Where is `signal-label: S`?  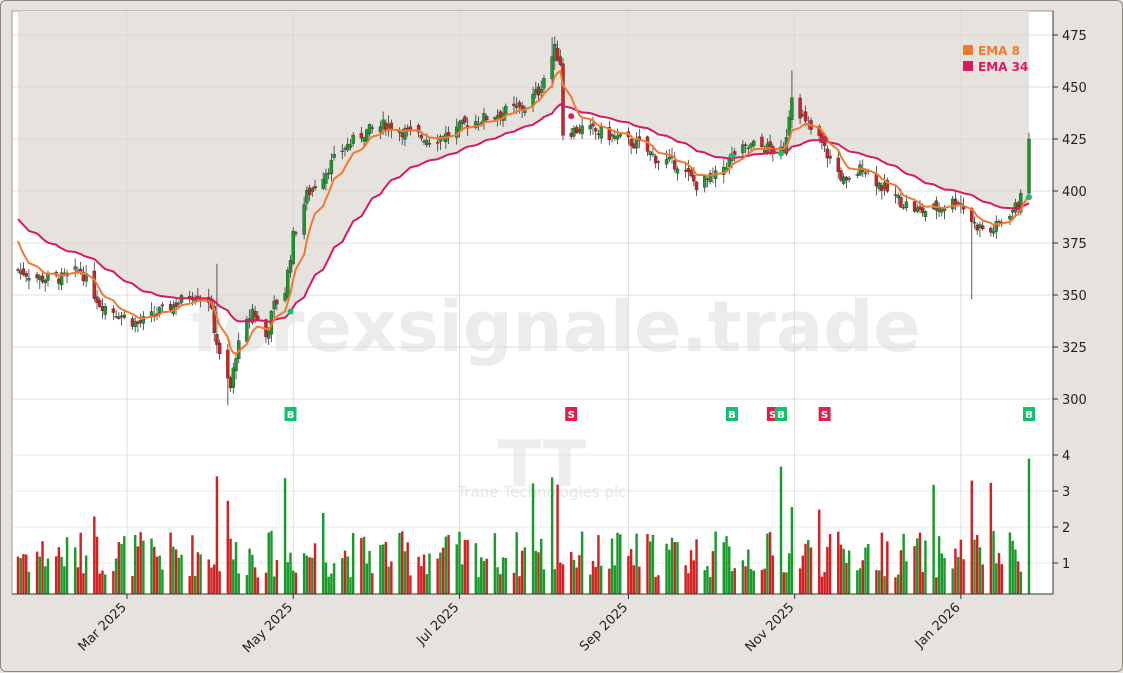 signal-label: S is located at coordinates (824, 415).